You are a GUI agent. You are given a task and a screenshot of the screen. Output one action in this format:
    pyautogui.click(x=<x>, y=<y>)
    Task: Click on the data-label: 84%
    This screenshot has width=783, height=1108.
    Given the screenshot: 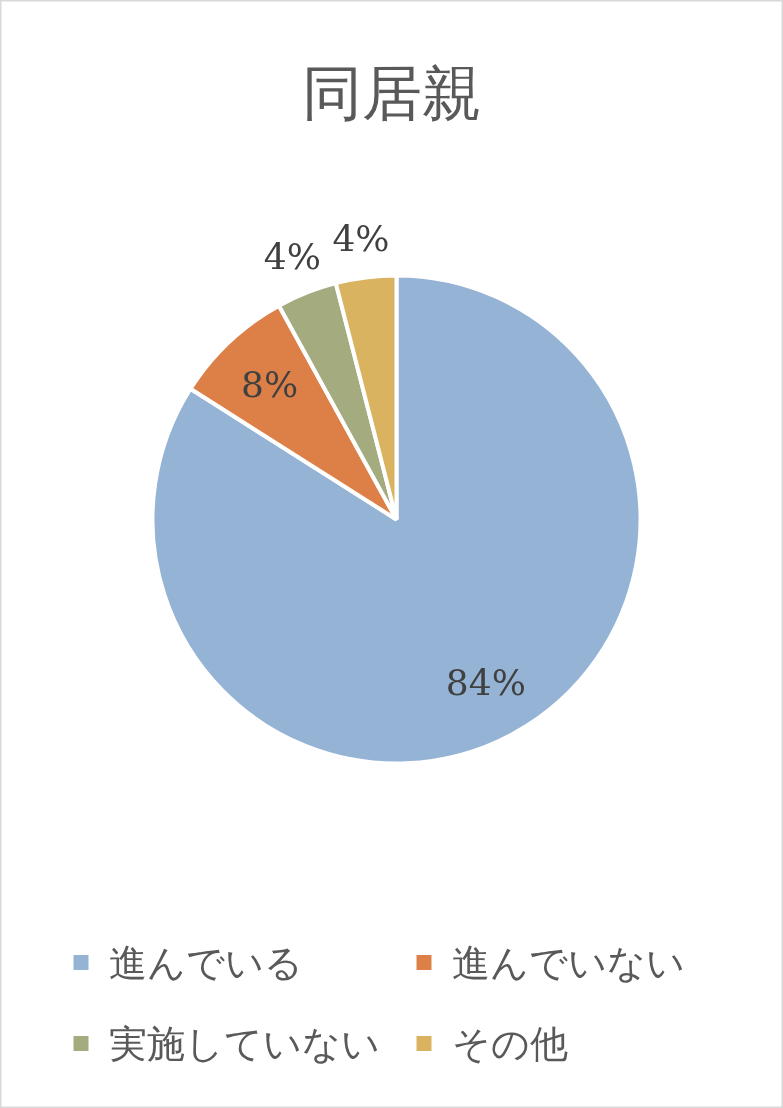 What is the action you would take?
    pyautogui.click(x=485, y=682)
    